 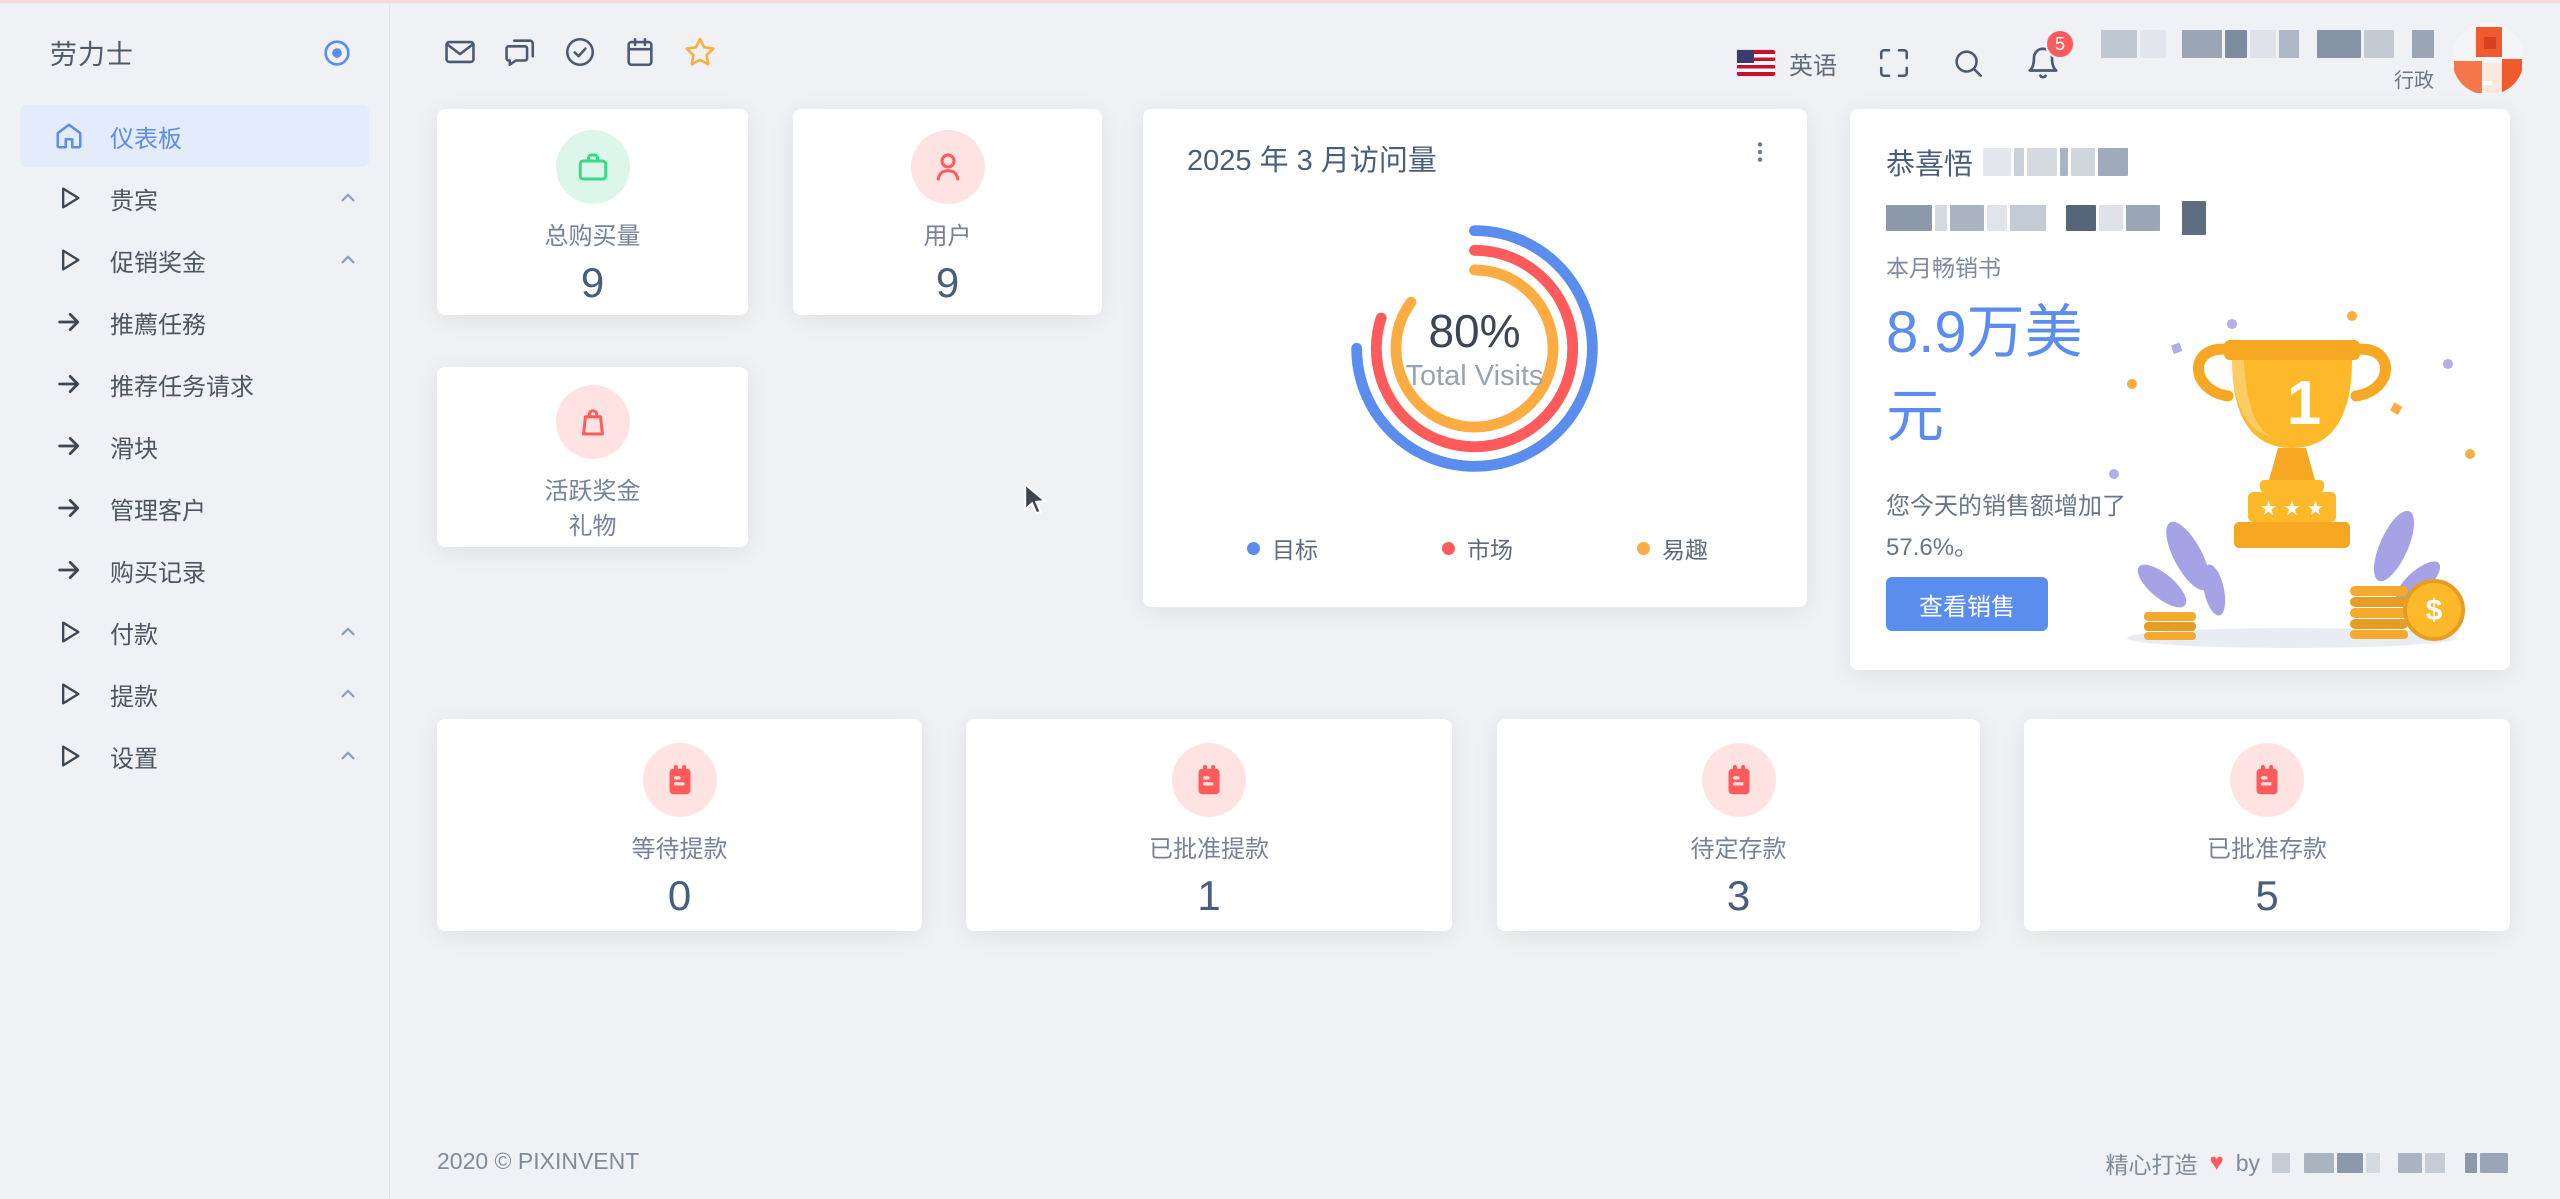 I want to click on card-approved-withdrawals: 已批准提款 1, so click(x=1209, y=825).